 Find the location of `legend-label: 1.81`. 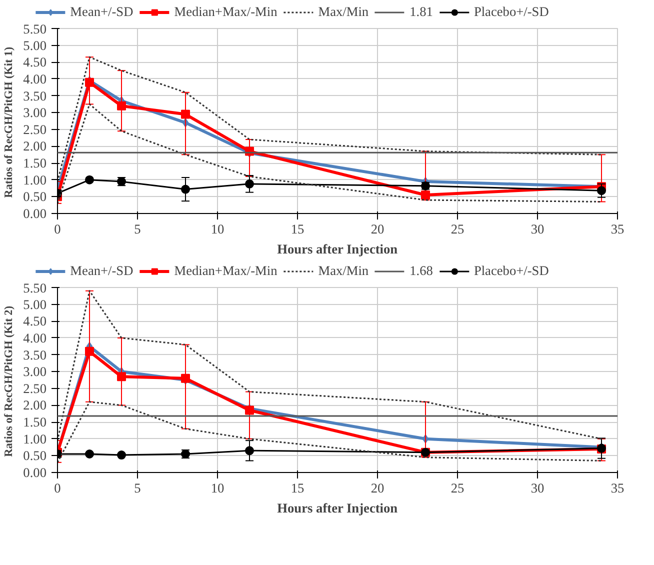

legend-label: 1.81 is located at coordinates (421, 12).